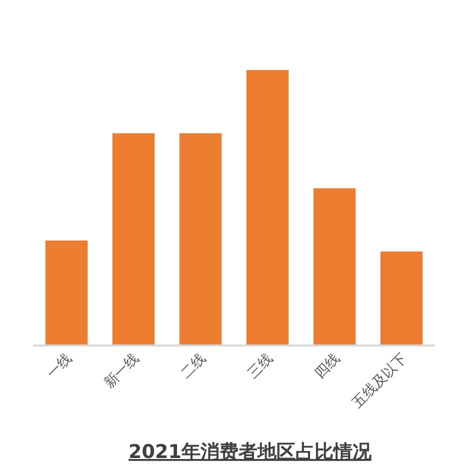 This screenshot has width=456, height=473. What do you see at coordinates (250, 452) in the screenshot?
I see `text: 2021年消费者地区占比情况` at bounding box center [250, 452].